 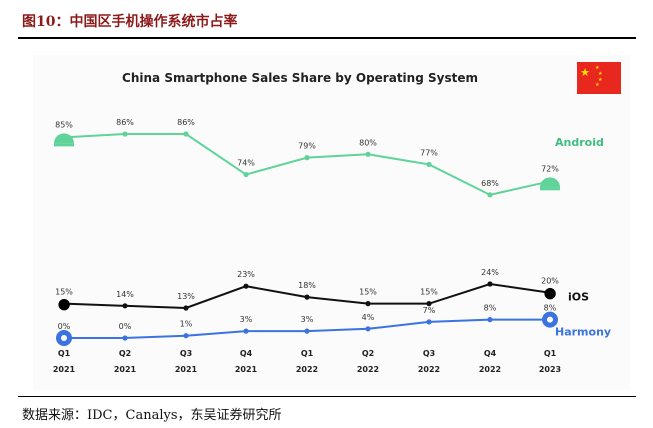 What do you see at coordinates (246, 274) in the screenshot?
I see `ios-value-label: 23%` at bounding box center [246, 274].